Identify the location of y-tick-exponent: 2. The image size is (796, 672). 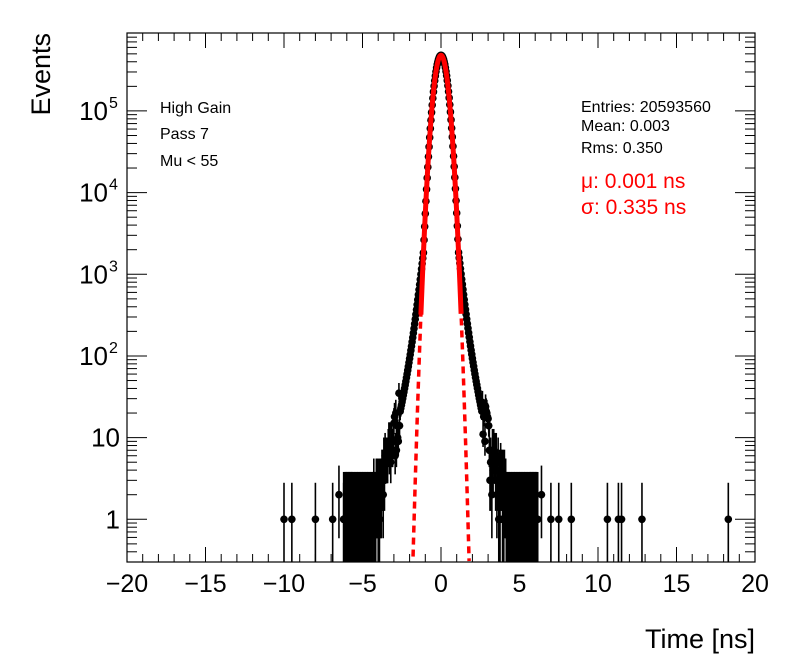
(113, 348).